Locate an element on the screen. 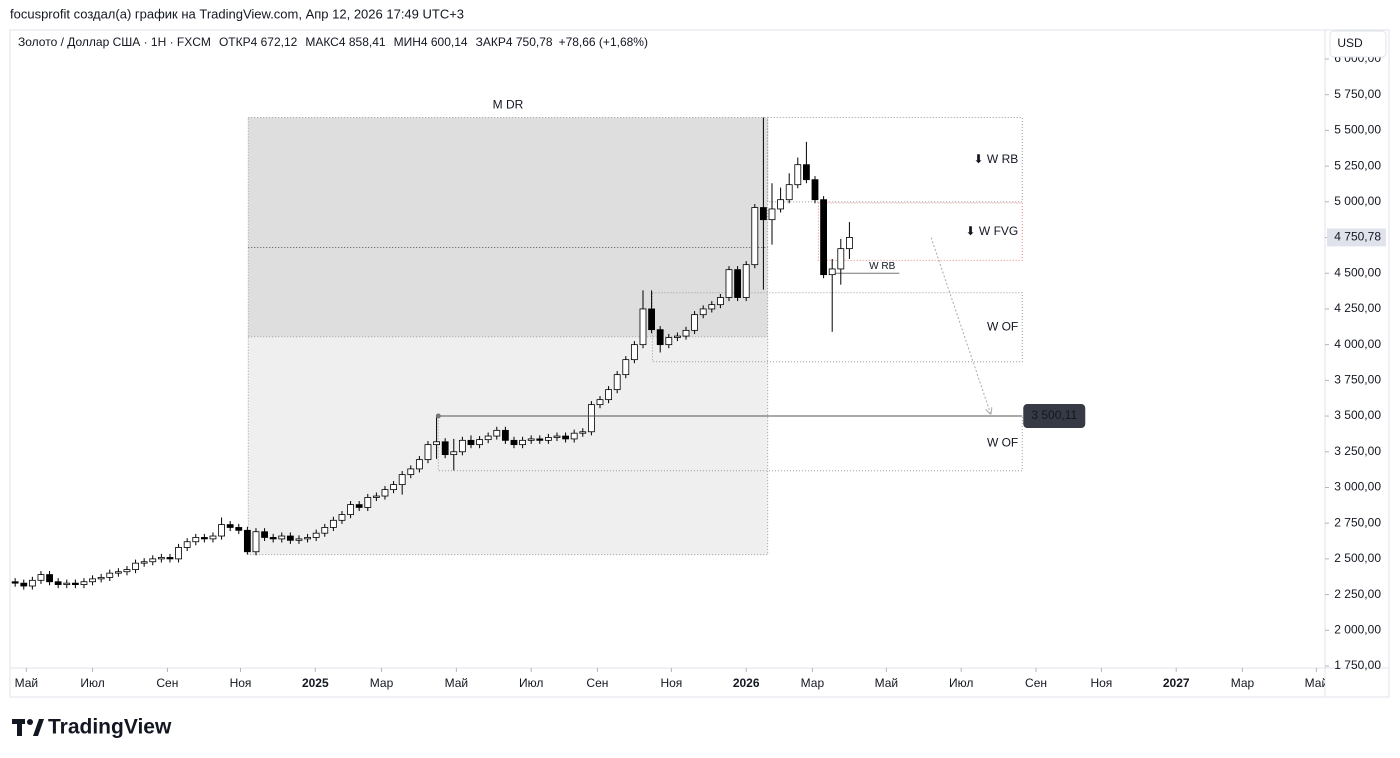  ohlc-value: 4 858,41 is located at coordinates (362, 42).